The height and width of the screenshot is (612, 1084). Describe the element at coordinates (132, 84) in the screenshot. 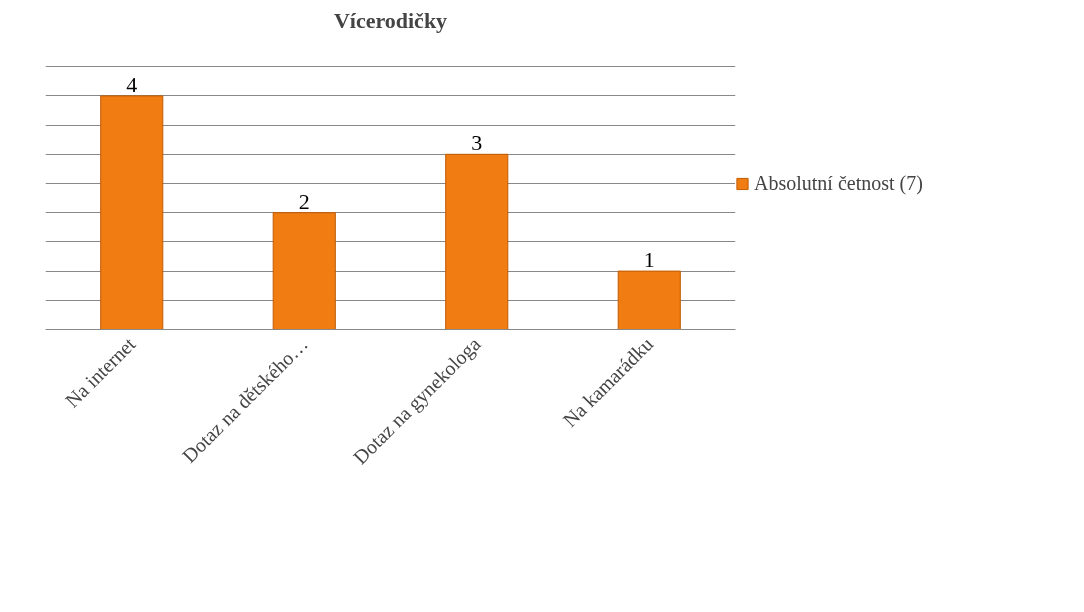

I see `data-label: 4` at that location.